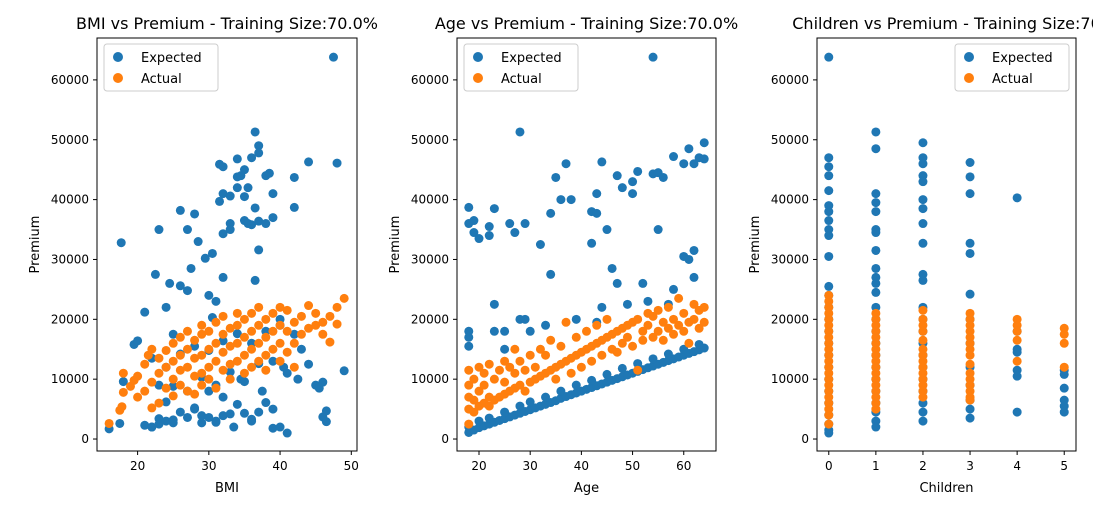 This screenshot has height=511, width=1093. I want to click on legend-label-expected: Expected, so click(531, 58).